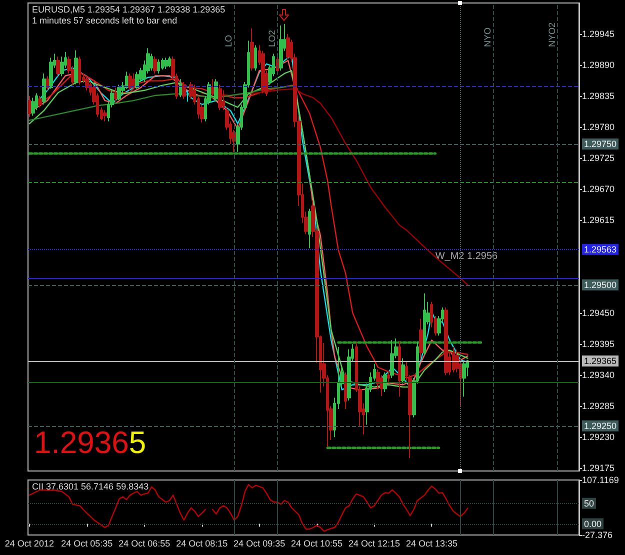 This screenshot has height=555, width=625. What do you see at coordinates (271, 38) in the screenshot?
I see `ref-line-label: LO2` at bounding box center [271, 38].